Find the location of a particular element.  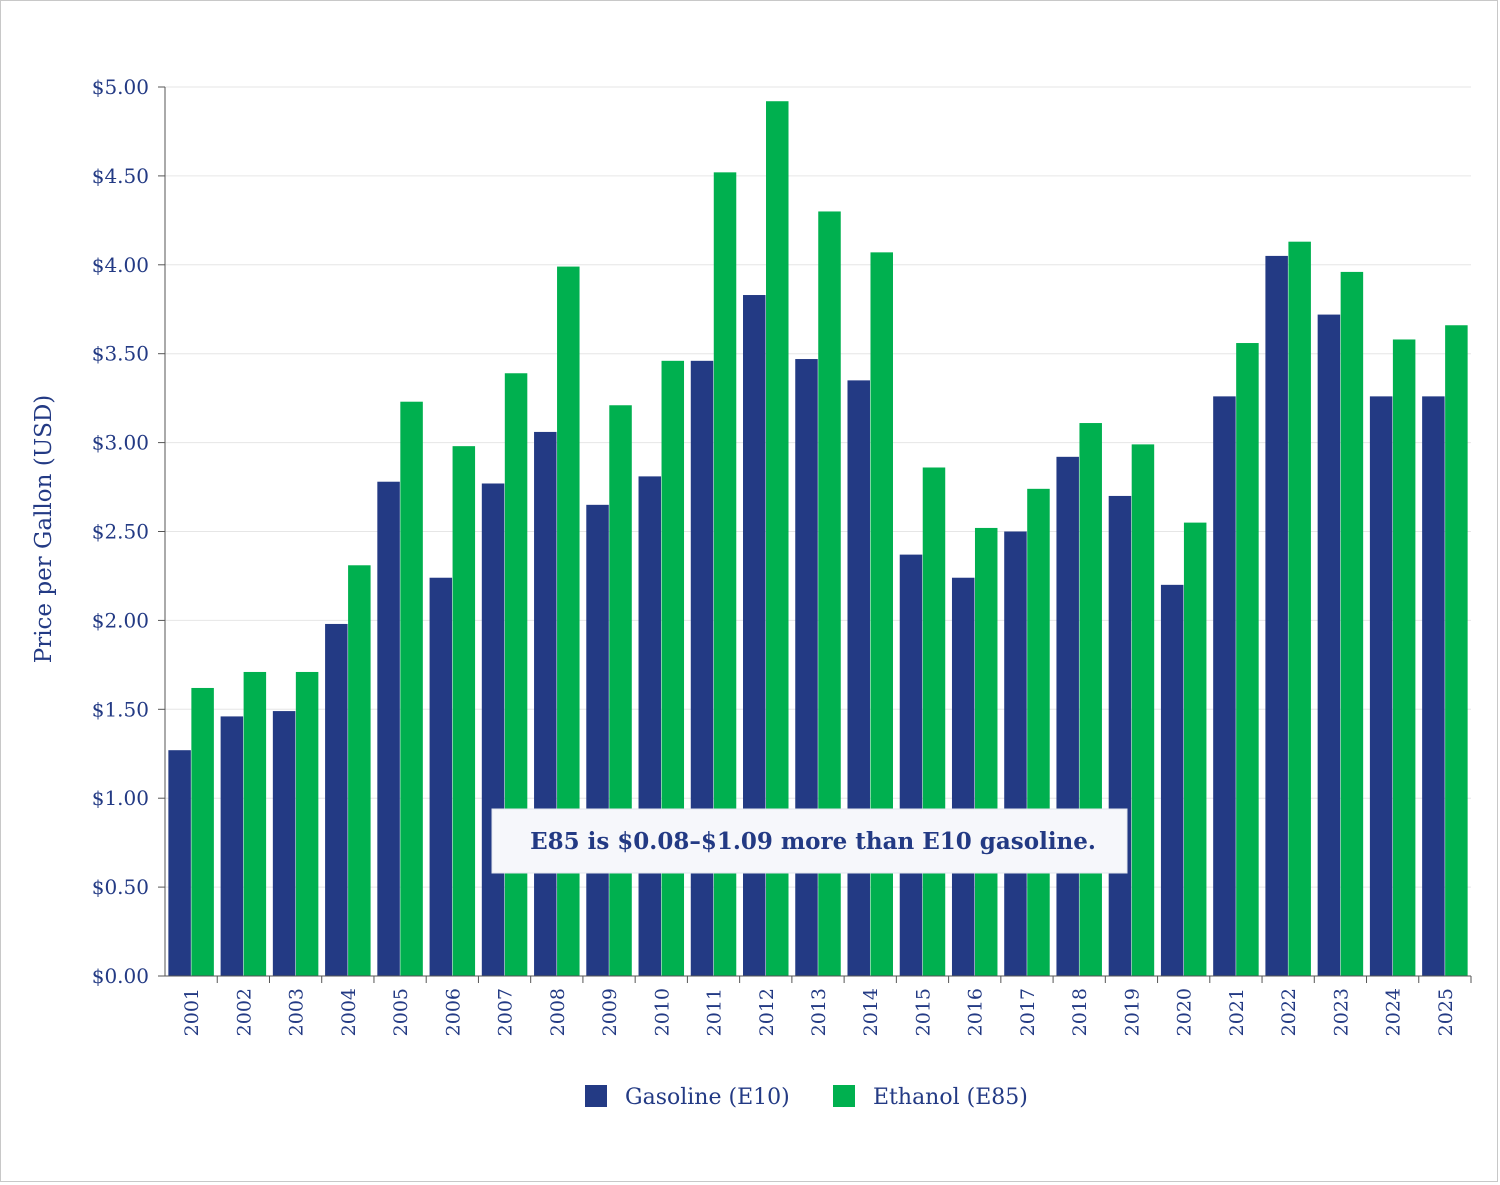

legend-label-gasoline: Gasoline (E10) is located at coordinates (707, 1097).